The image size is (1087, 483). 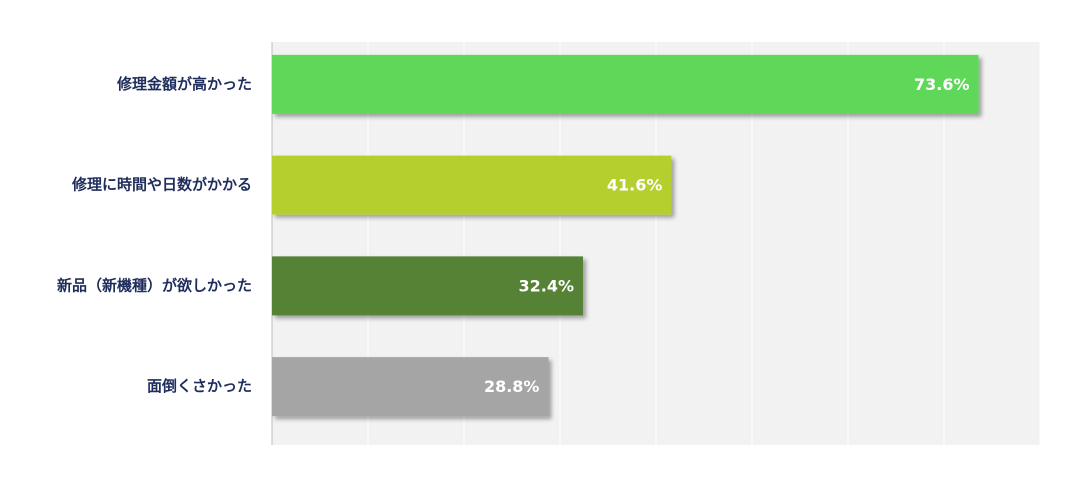 What do you see at coordinates (512, 386) in the screenshot?
I see `value-label: 28.8%` at bounding box center [512, 386].